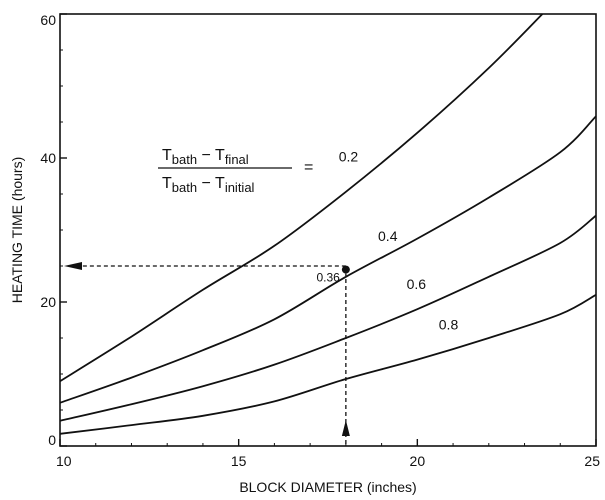 This screenshot has height=500, width=605. Describe the element at coordinates (399, 241) in the screenshot. I see `curve-labels: 0.2 0.4 0.6 0.8` at that location.